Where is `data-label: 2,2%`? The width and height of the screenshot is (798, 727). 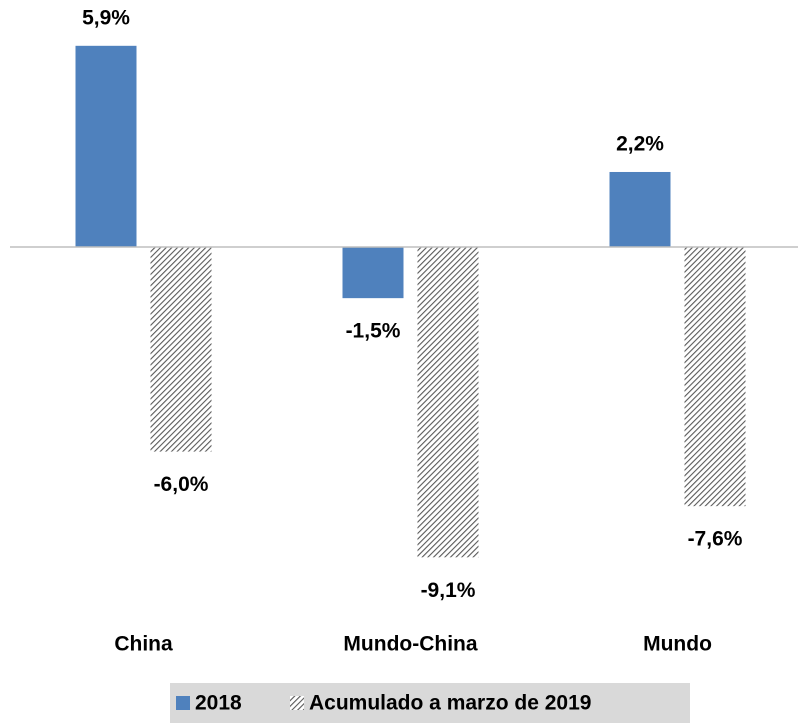
data-label: 2,2% is located at coordinates (640, 144).